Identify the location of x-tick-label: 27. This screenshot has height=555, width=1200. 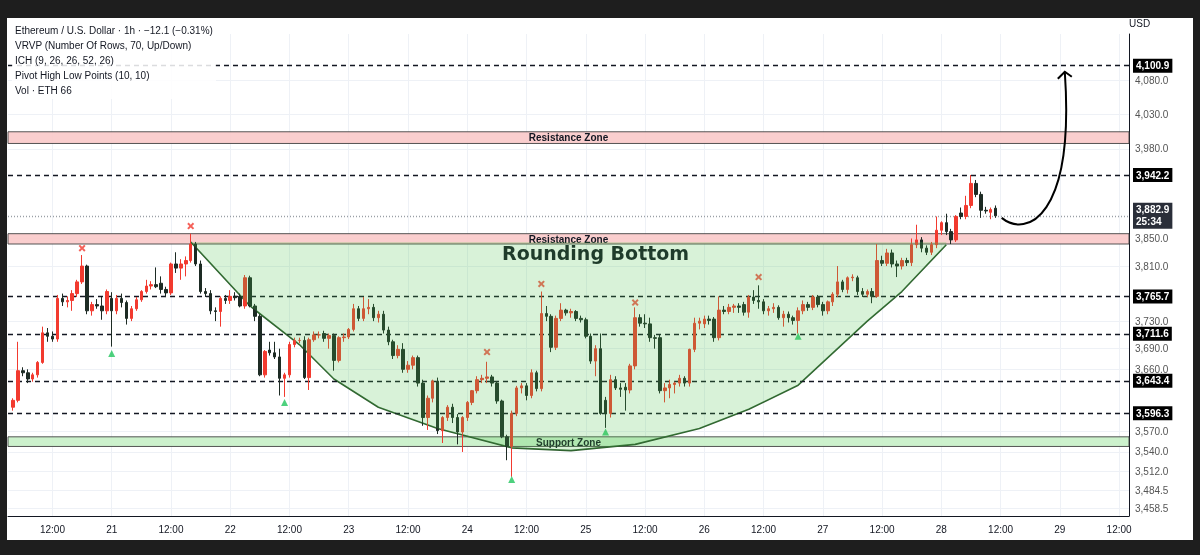
(823, 529).